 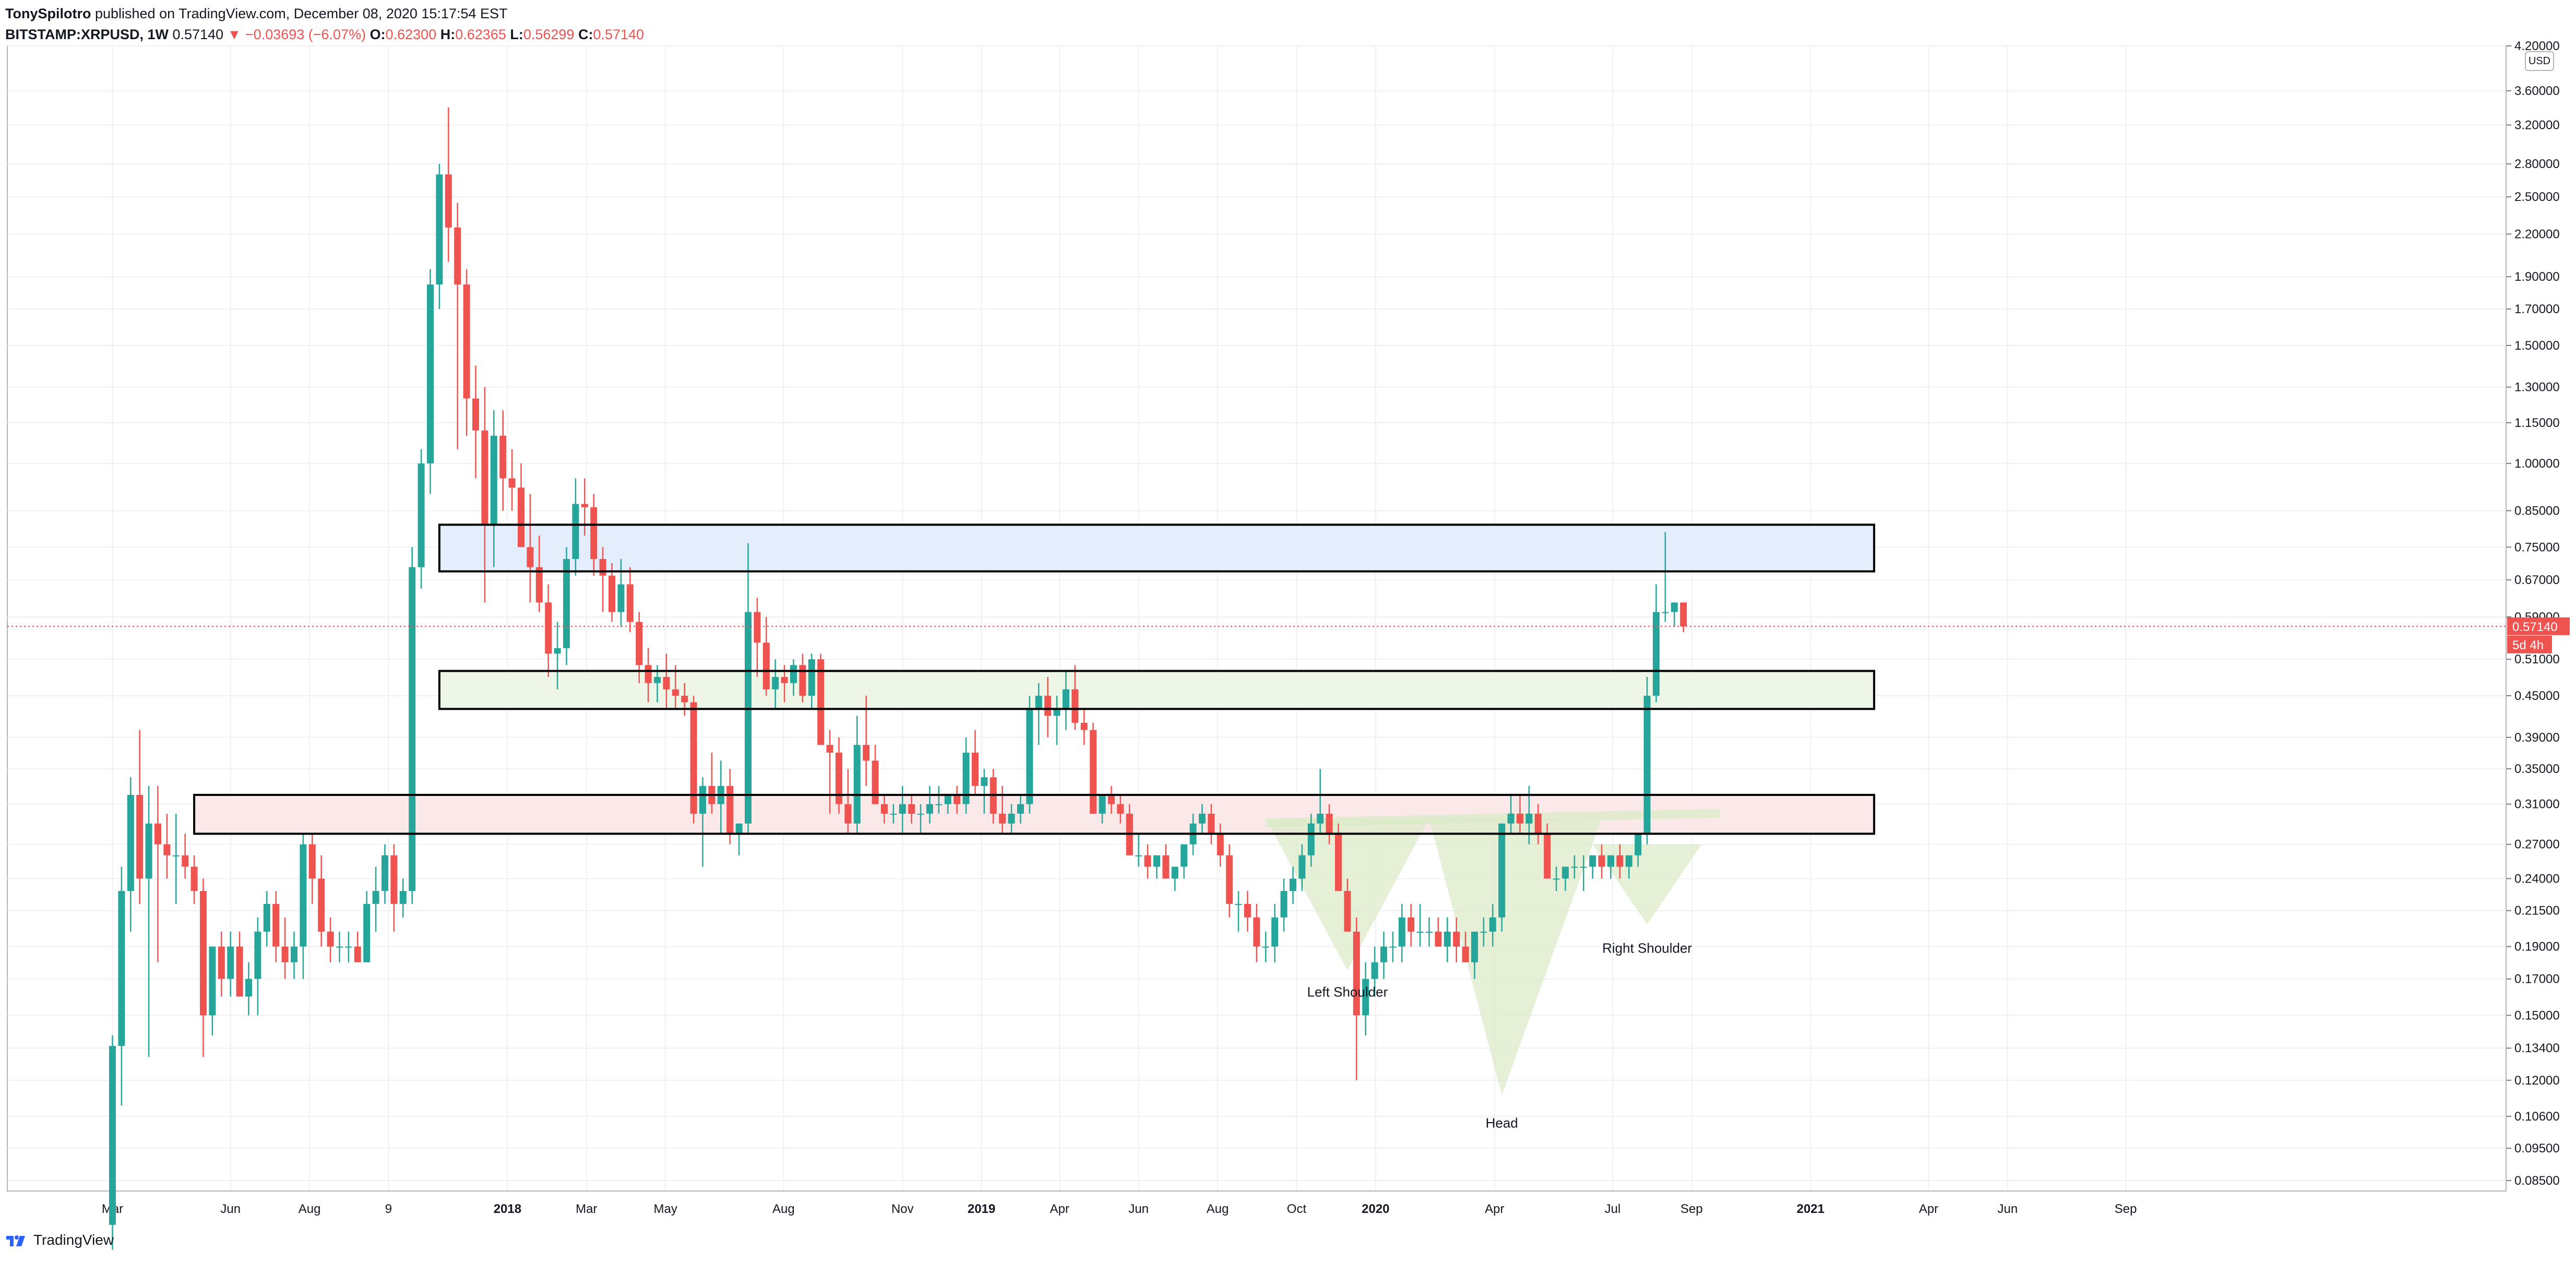 I want to click on mid-zone-outline, so click(x=1157, y=690).